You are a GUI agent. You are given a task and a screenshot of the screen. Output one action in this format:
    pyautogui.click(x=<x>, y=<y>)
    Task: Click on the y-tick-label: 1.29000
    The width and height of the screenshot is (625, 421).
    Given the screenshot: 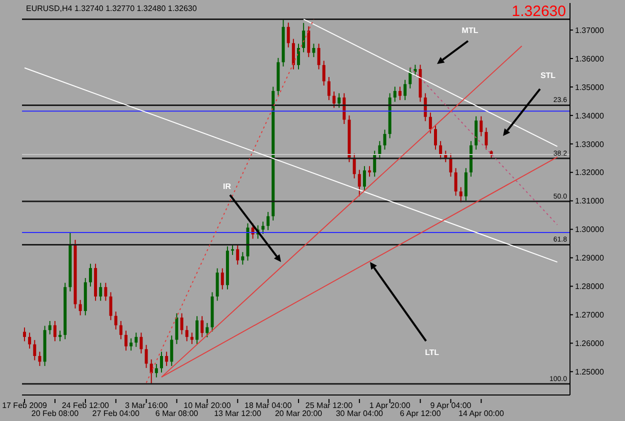 What is the action you would take?
    pyautogui.click(x=589, y=258)
    